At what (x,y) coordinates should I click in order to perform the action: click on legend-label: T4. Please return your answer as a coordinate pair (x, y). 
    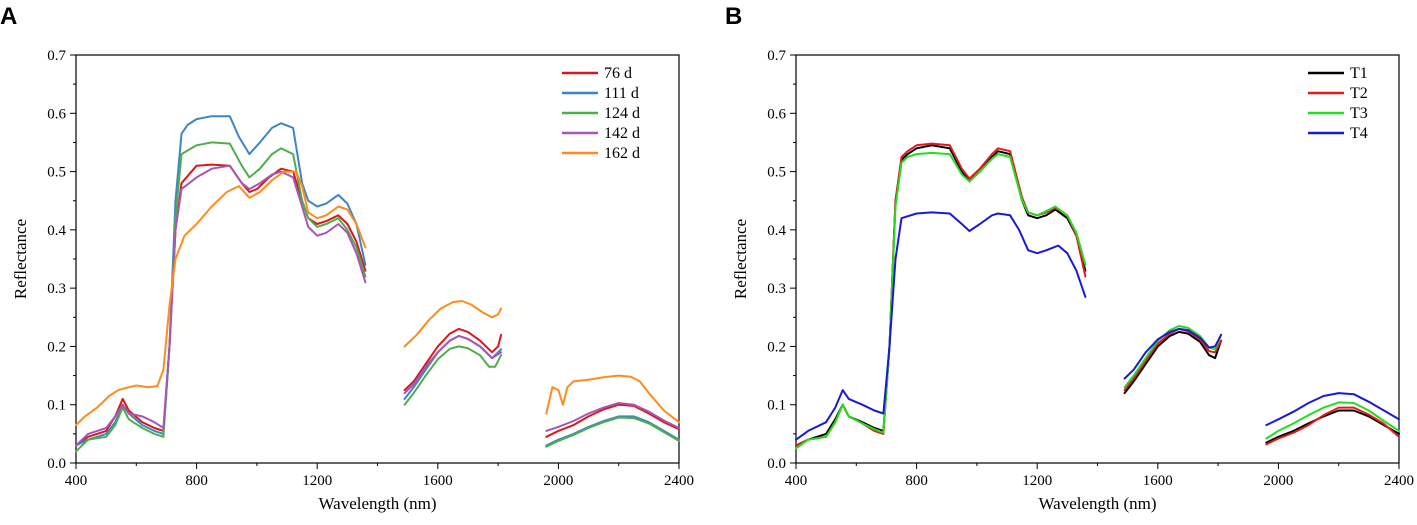
    Looking at the image, I should click on (1359, 133).